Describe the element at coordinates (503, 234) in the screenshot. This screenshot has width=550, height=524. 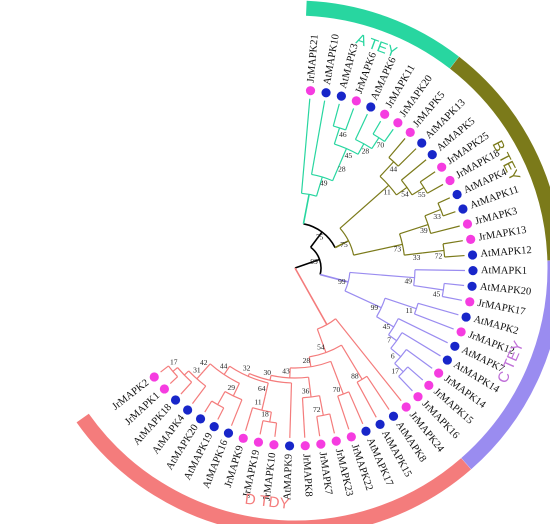
I see `leaf-label: JrMAPK13` at that location.